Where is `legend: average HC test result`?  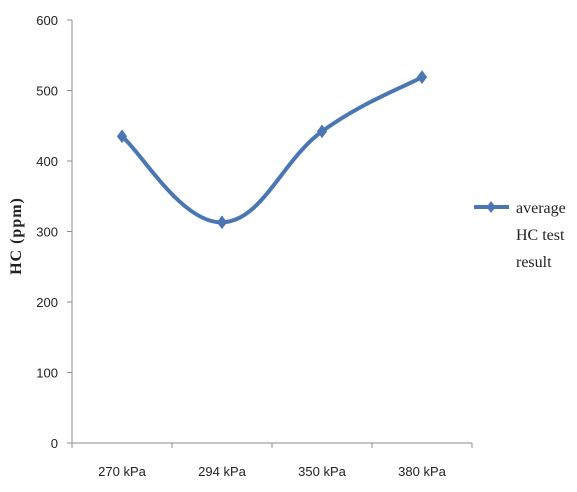 legend: average HC test result is located at coordinates (520, 235).